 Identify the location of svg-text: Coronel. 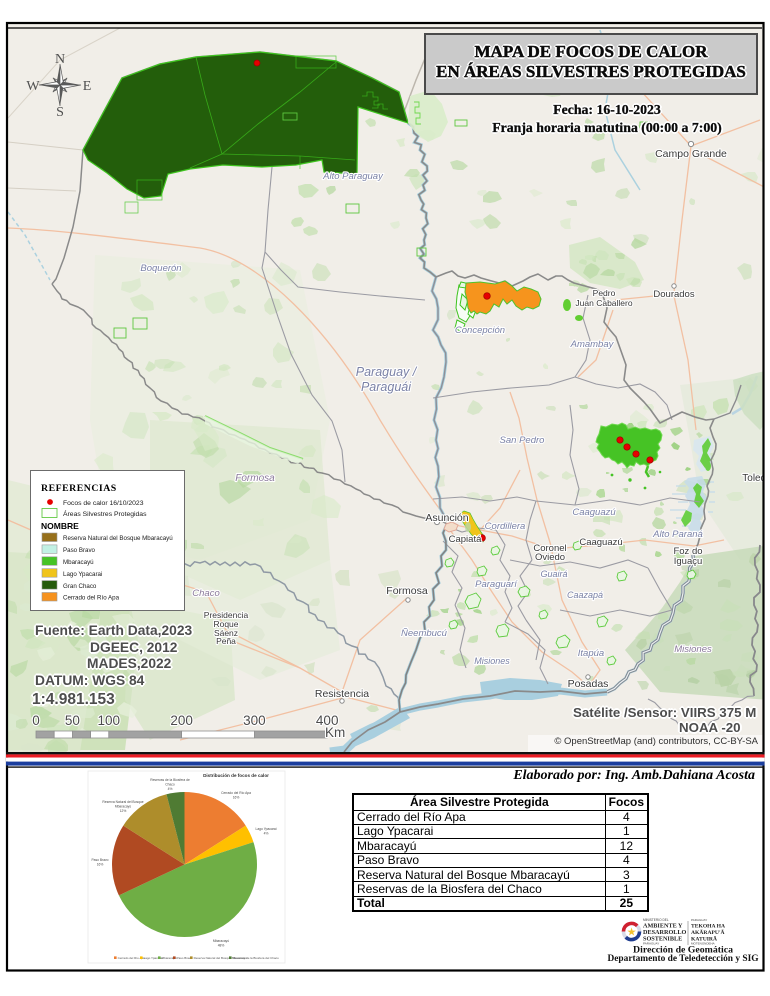
(549, 548).